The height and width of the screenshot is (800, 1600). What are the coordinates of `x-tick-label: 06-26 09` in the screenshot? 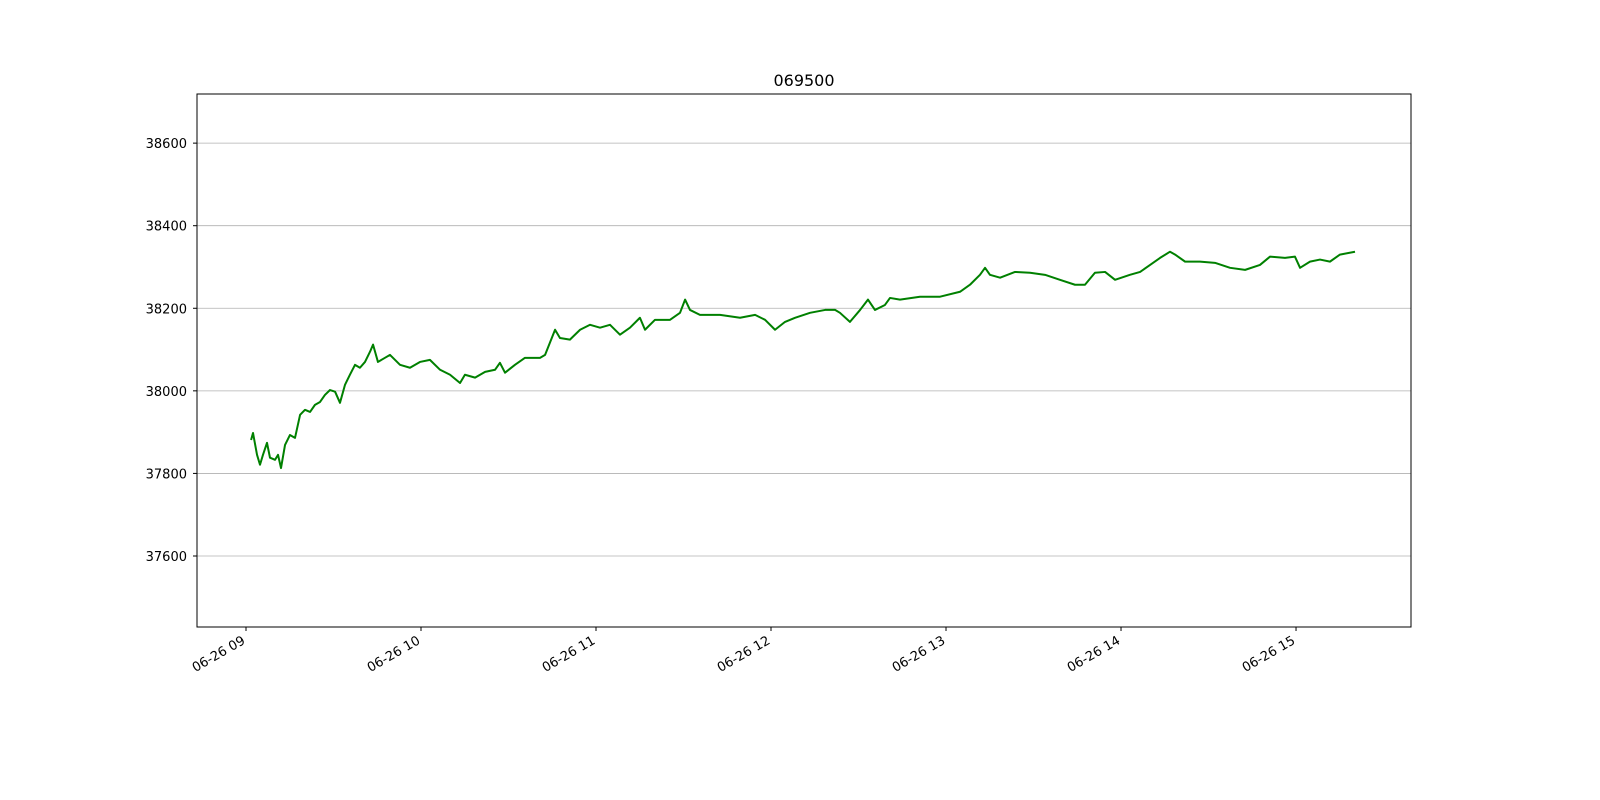 It's located at (219, 654).